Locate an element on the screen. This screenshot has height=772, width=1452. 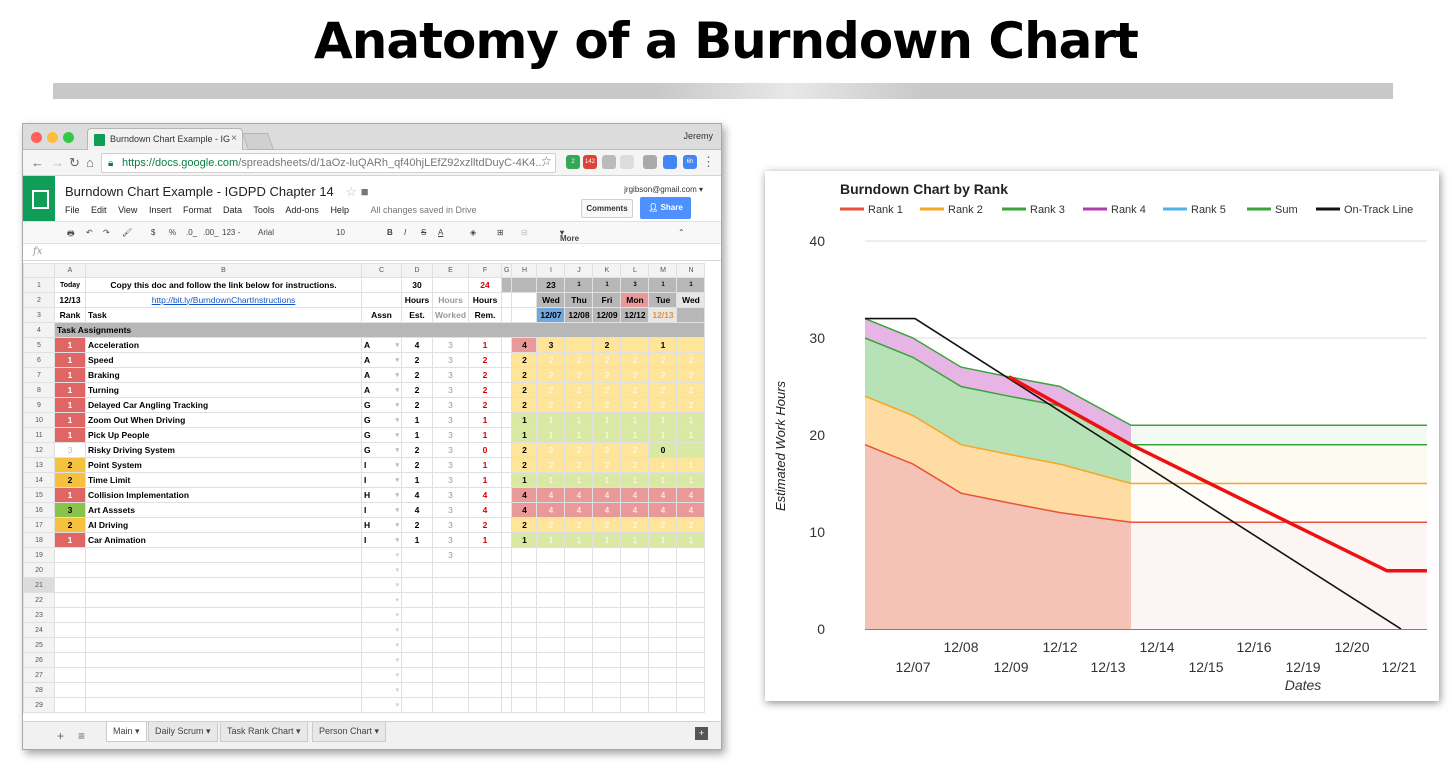
assignee-cell: G ▾ is located at coordinates (381, 450).